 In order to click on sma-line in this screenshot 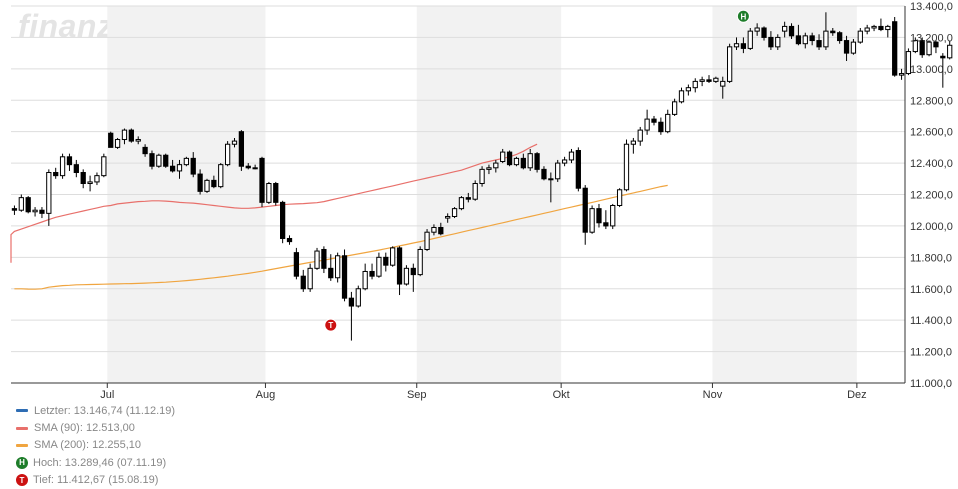, I will do `click(341, 237)`.